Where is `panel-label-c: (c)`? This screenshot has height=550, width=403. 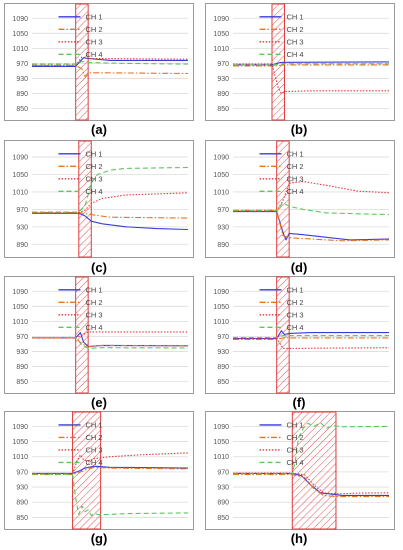 panel-label-c: (c) is located at coordinates (99, 267).